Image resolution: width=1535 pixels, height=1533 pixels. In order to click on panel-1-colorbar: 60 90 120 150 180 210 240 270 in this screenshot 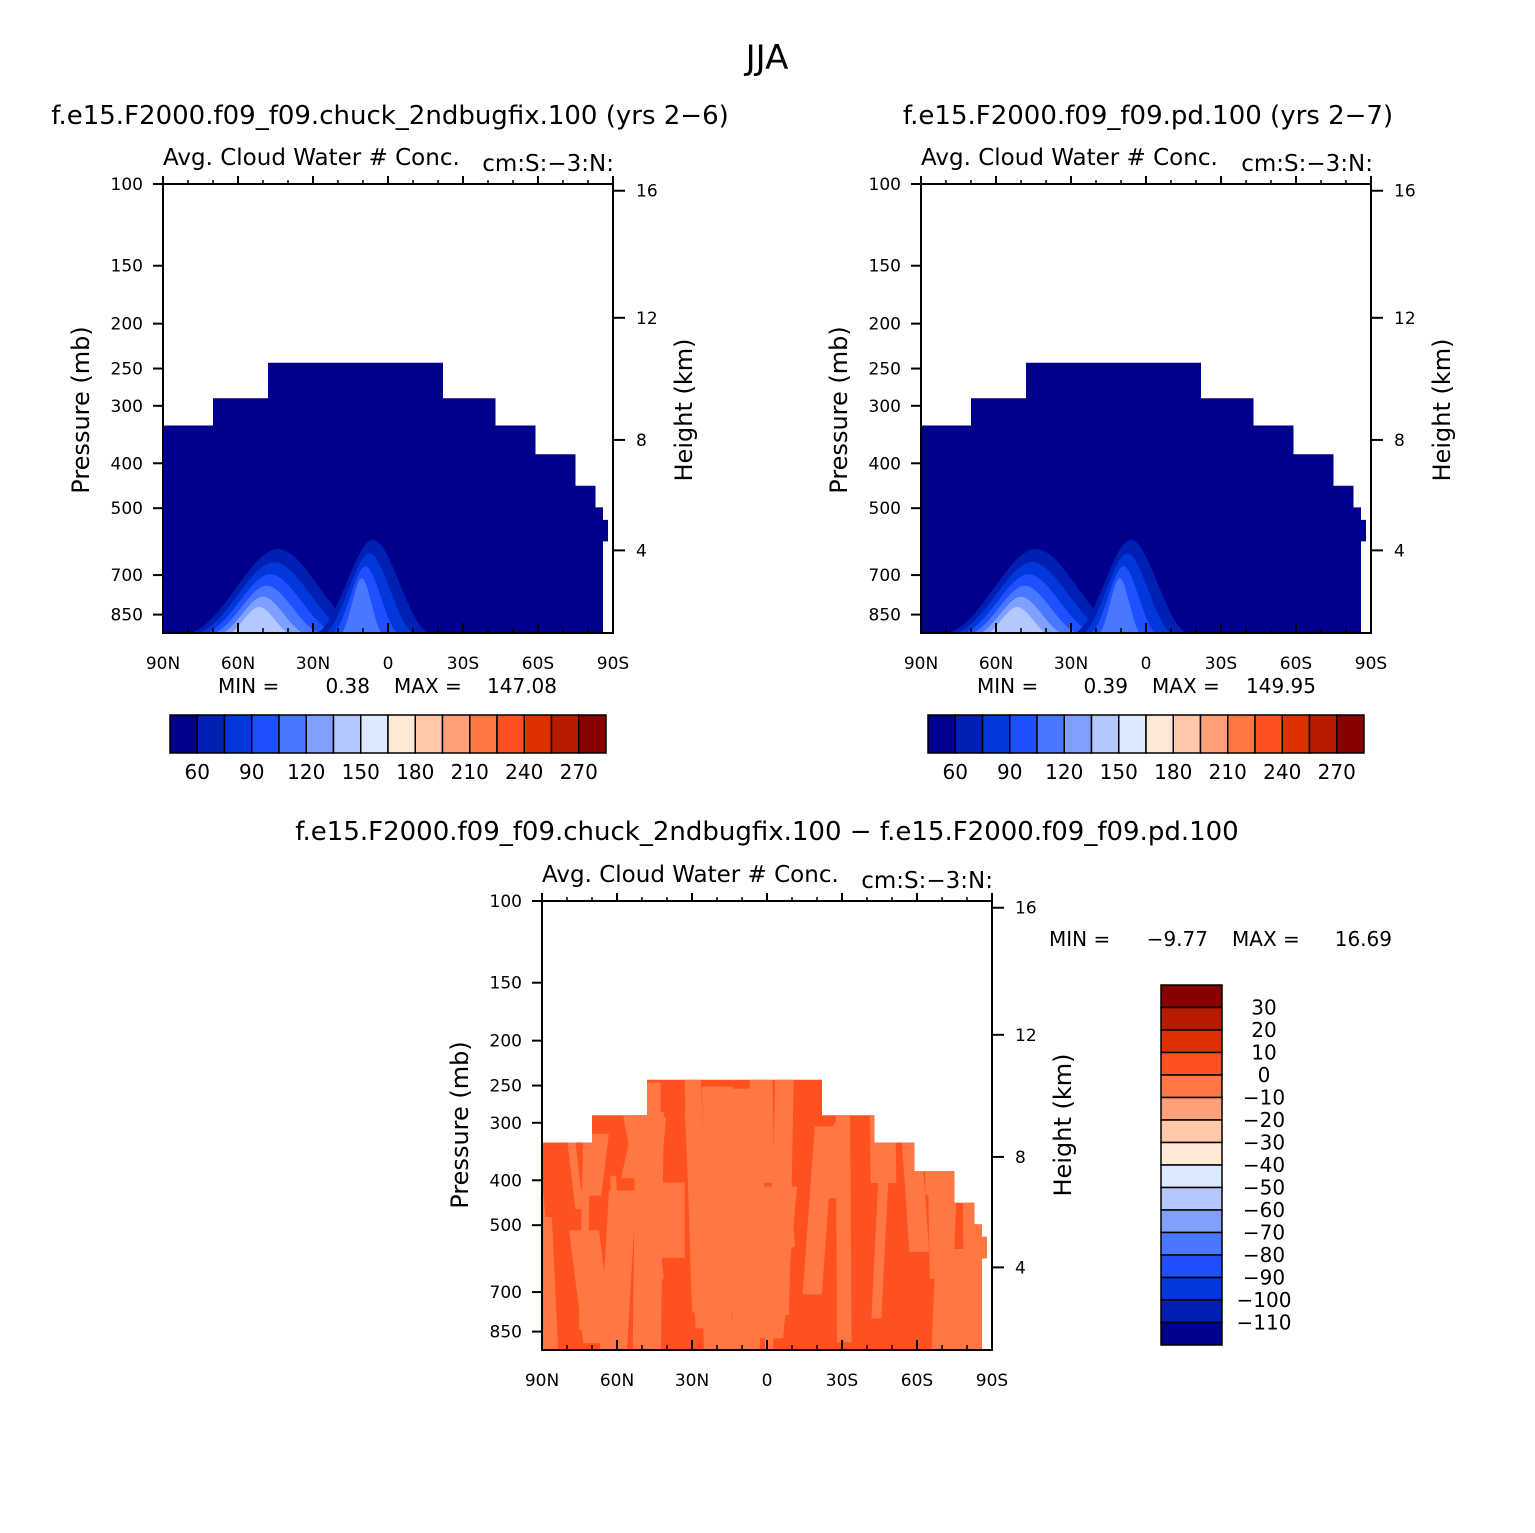, I will do `click(388, 749)`.